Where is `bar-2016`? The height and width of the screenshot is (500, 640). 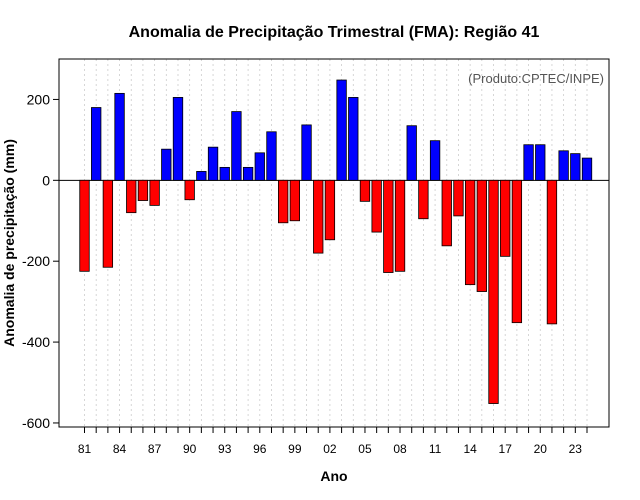
bar-2016 is located at coordinates (493, 291).